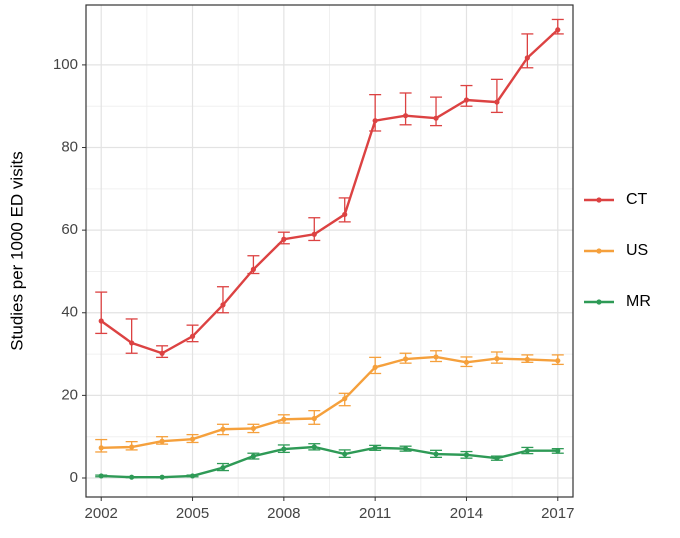  I want to click on legend-label: MR, so click(638, 301).